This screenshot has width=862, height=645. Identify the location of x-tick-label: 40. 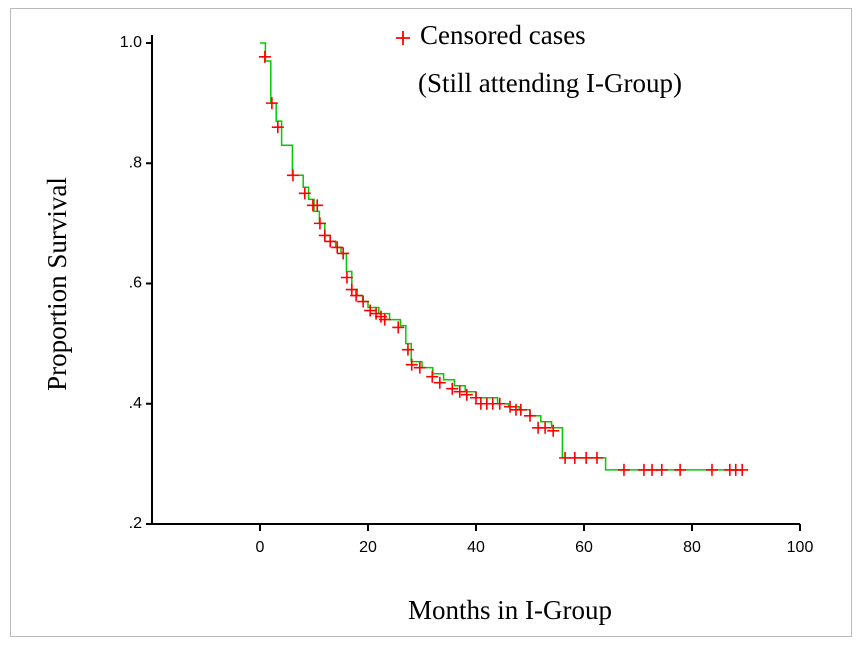
(476, 547).